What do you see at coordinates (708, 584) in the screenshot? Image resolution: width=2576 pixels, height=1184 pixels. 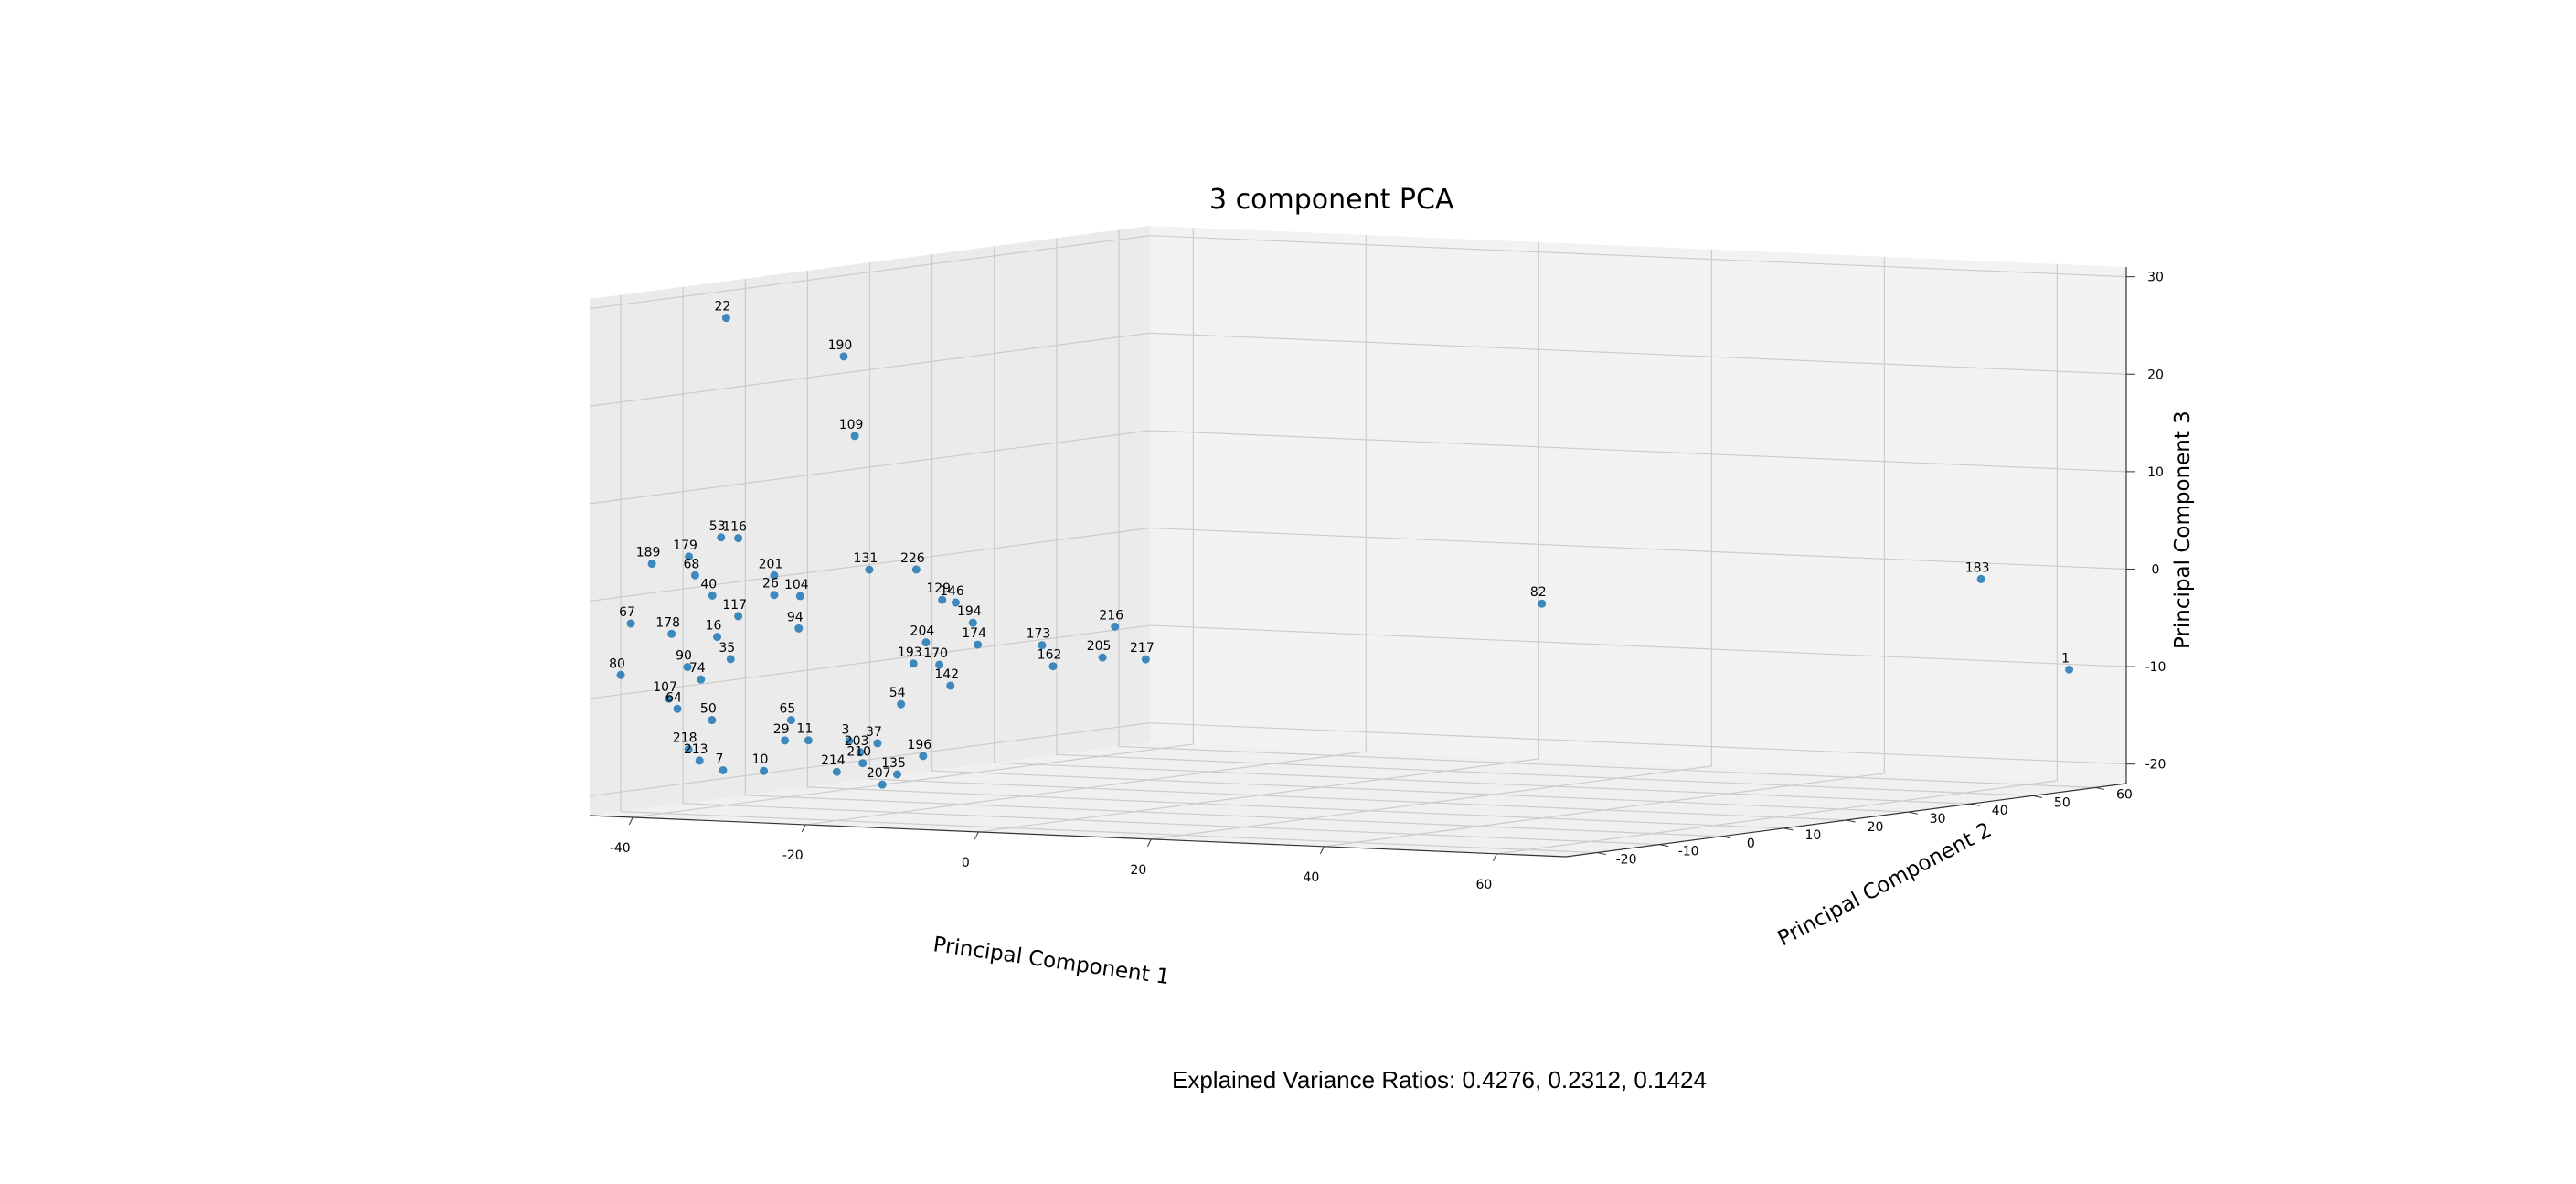 I see `data-point-label: 40` at bounding box center [708, 584].